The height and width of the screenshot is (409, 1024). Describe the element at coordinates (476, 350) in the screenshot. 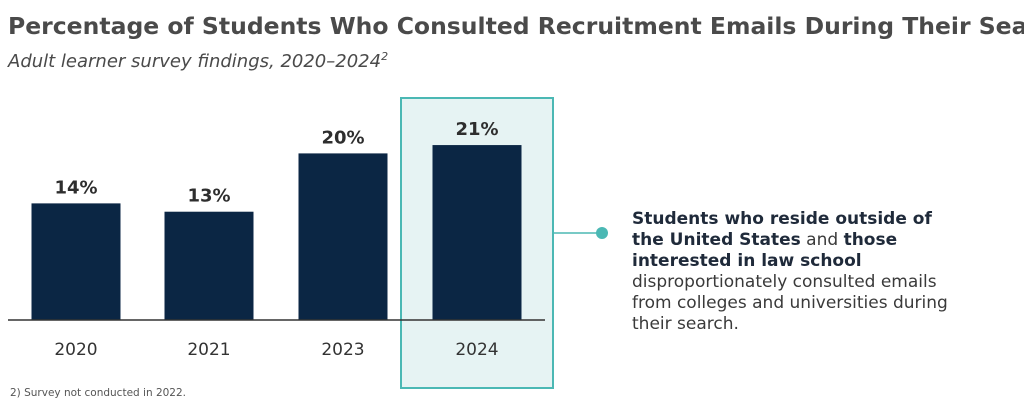

I see `x-tick-label-2024: 2024` at that location.